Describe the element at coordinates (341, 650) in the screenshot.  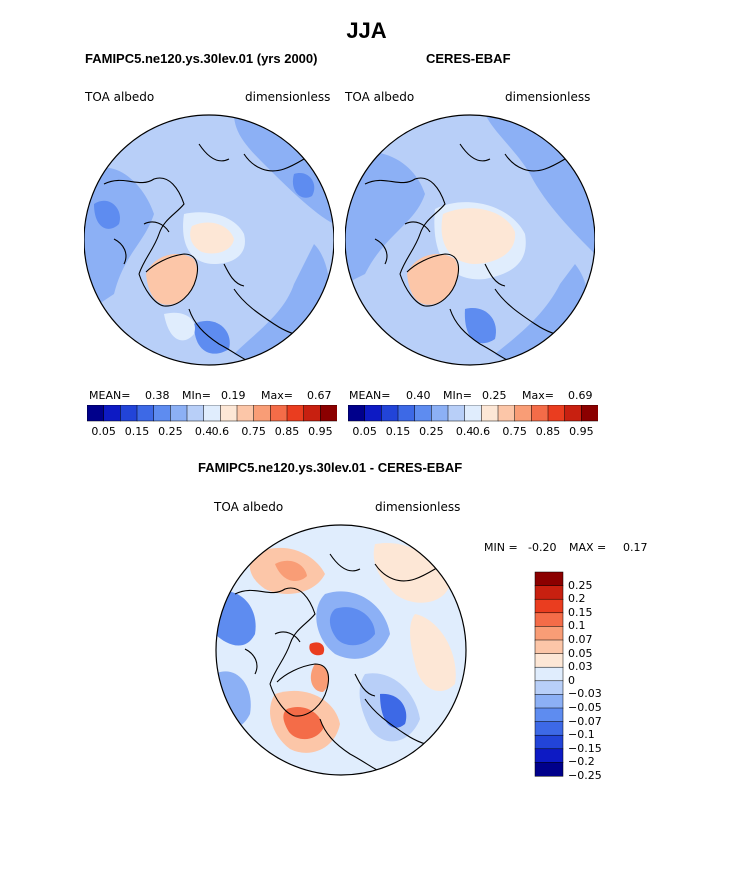
I see `diff-map-border` at that location.